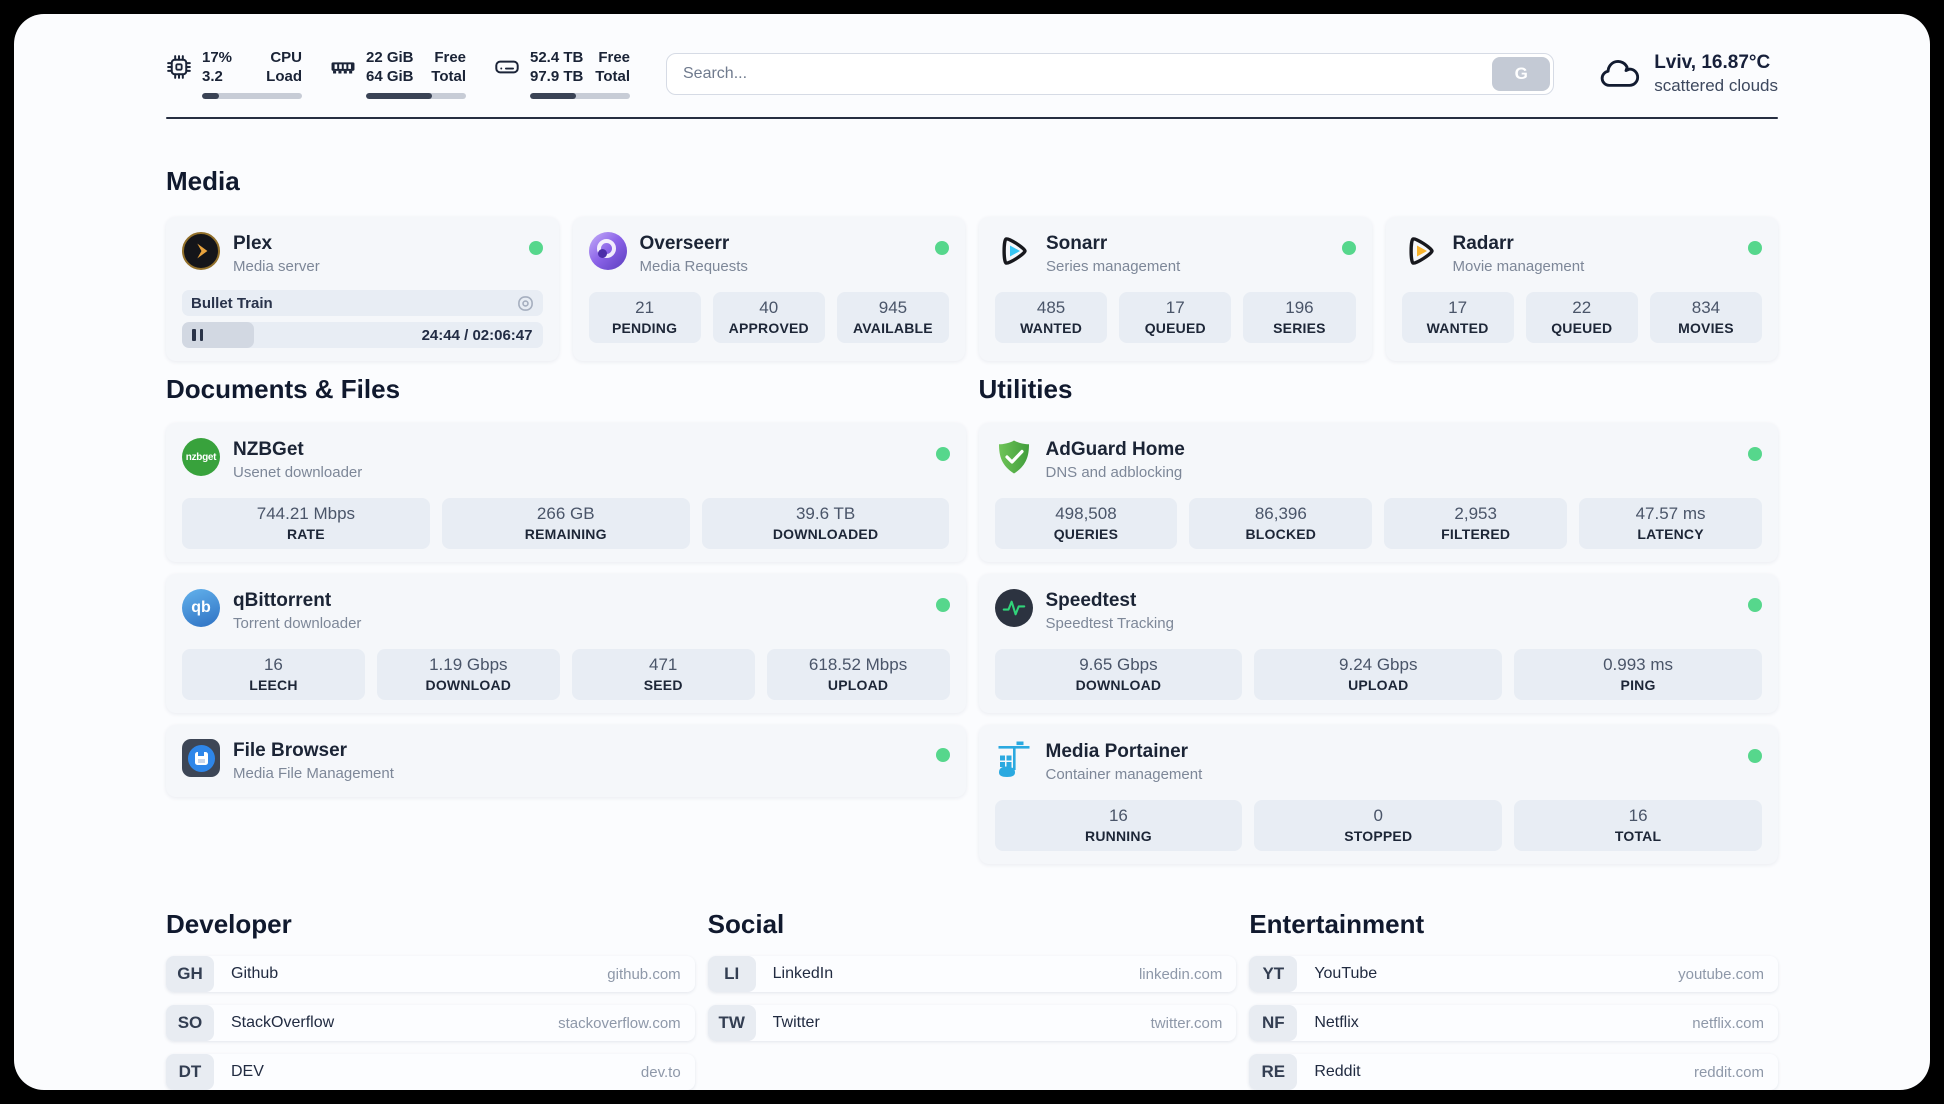 The height and width of the screenshot is (1104, 1944). I want to click on link-url: twitter.com, so click(1186, 1023).